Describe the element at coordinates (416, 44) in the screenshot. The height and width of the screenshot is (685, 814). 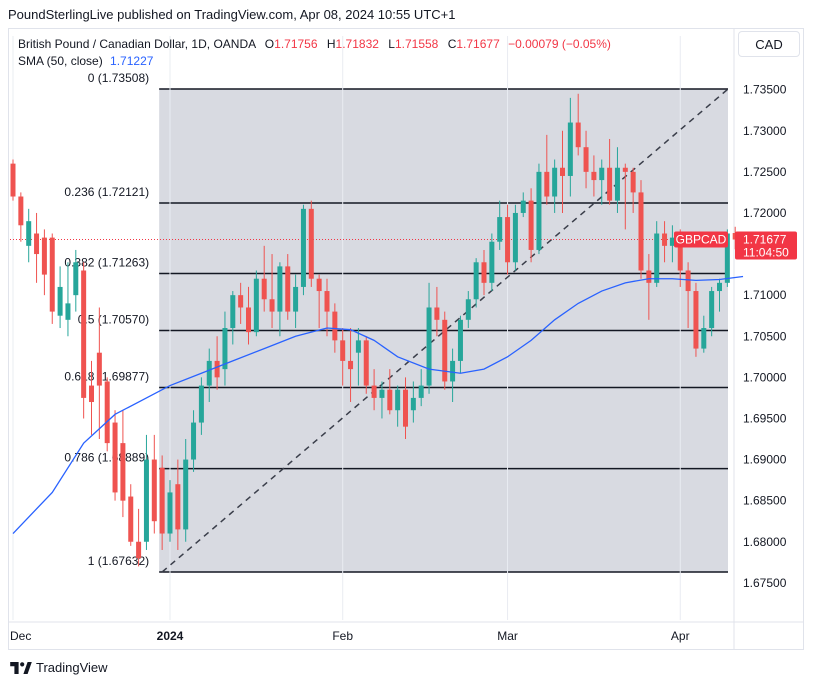
I see `legend-low: 1.71558` at that location.